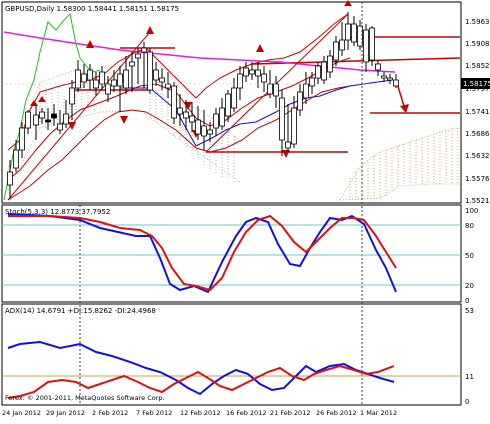 The image size is (490, 424). Describe the element at coordinates (477, 22) in the screenshot. I see `price-label: 1.59630` at that location.